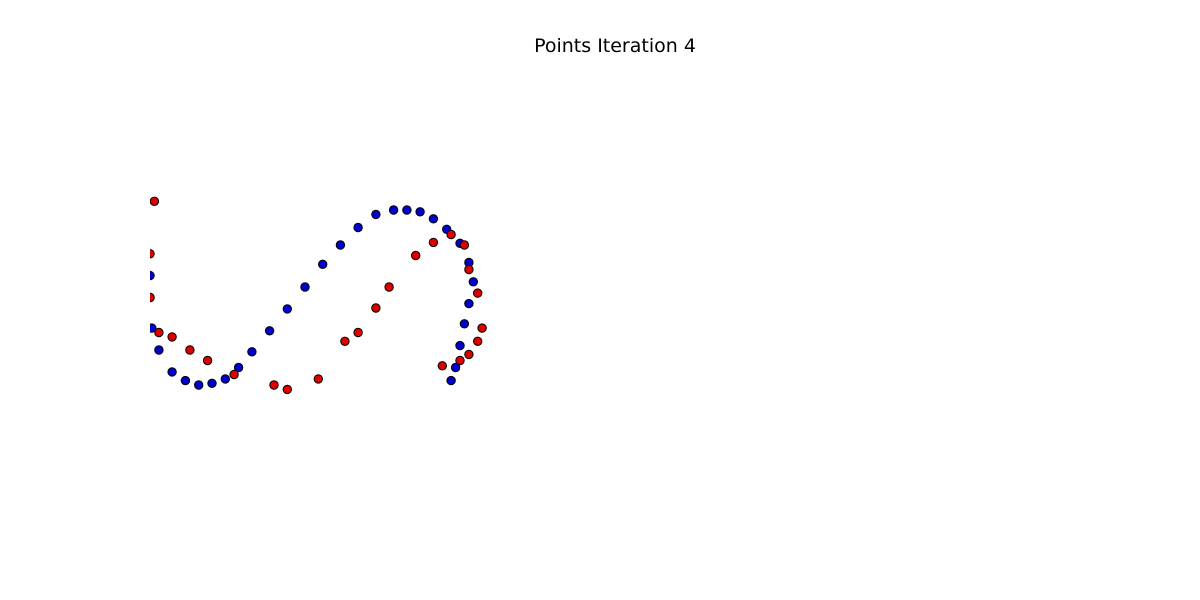 The width and height of the screenshot is (1200, 600). I want to click on points-layer, so click(318, 295).